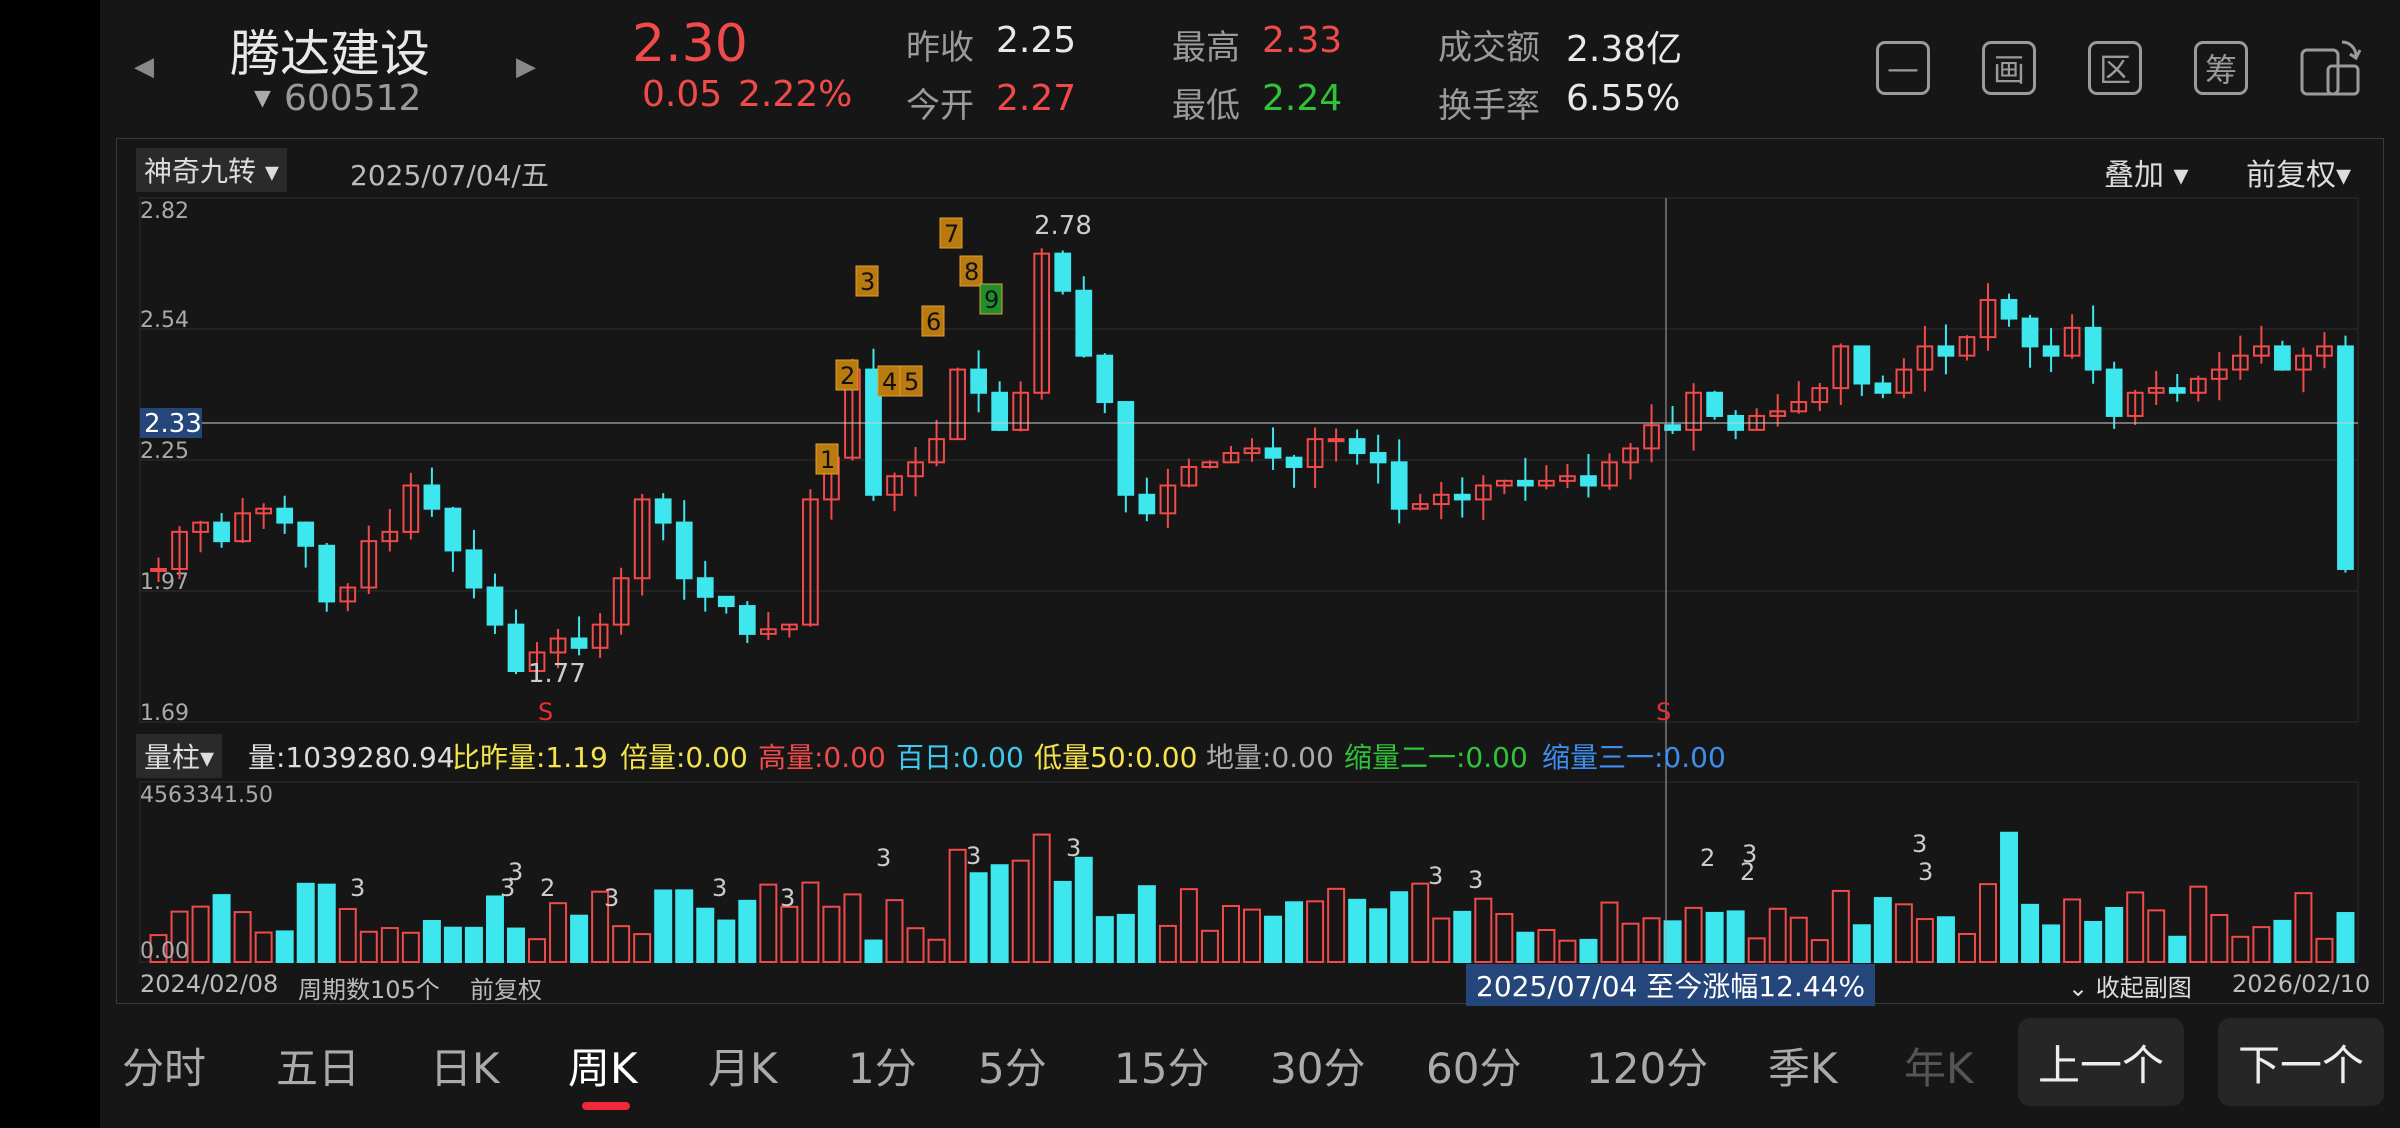 This screenshot has height=1128, width=2400. I want to click on tab-yearly: 年K, so click(1939, 1065).